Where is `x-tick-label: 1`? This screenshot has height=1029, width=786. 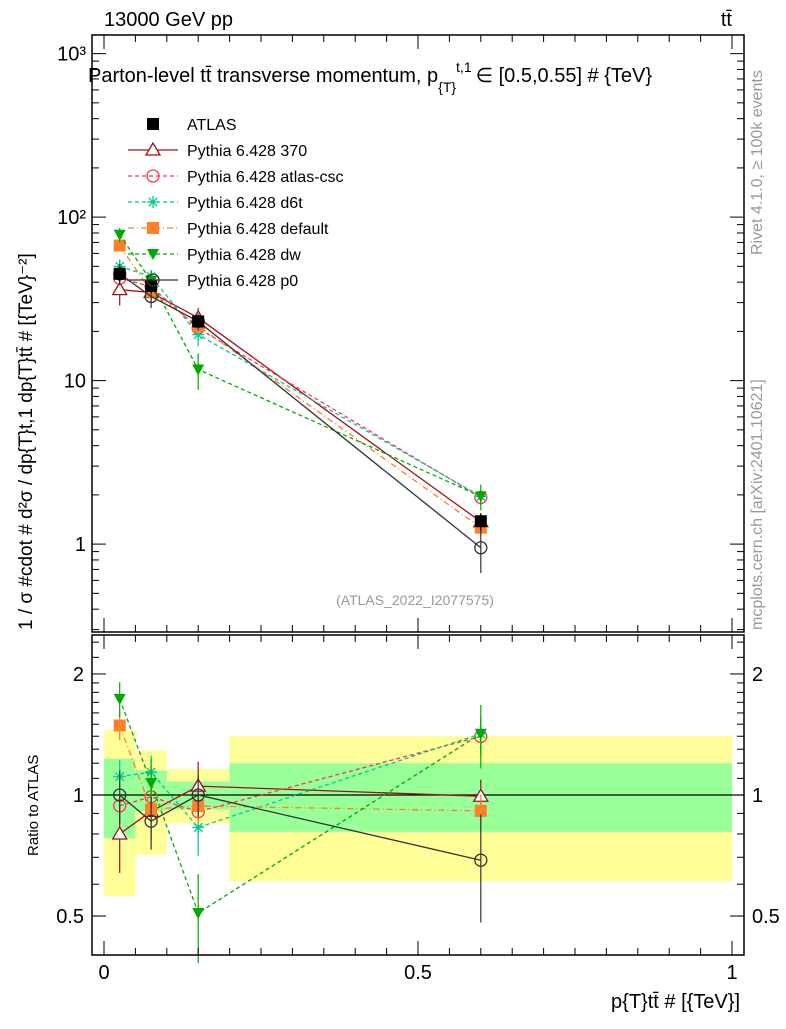
x-tick-label: 1 is located at coordinates (731, 973).